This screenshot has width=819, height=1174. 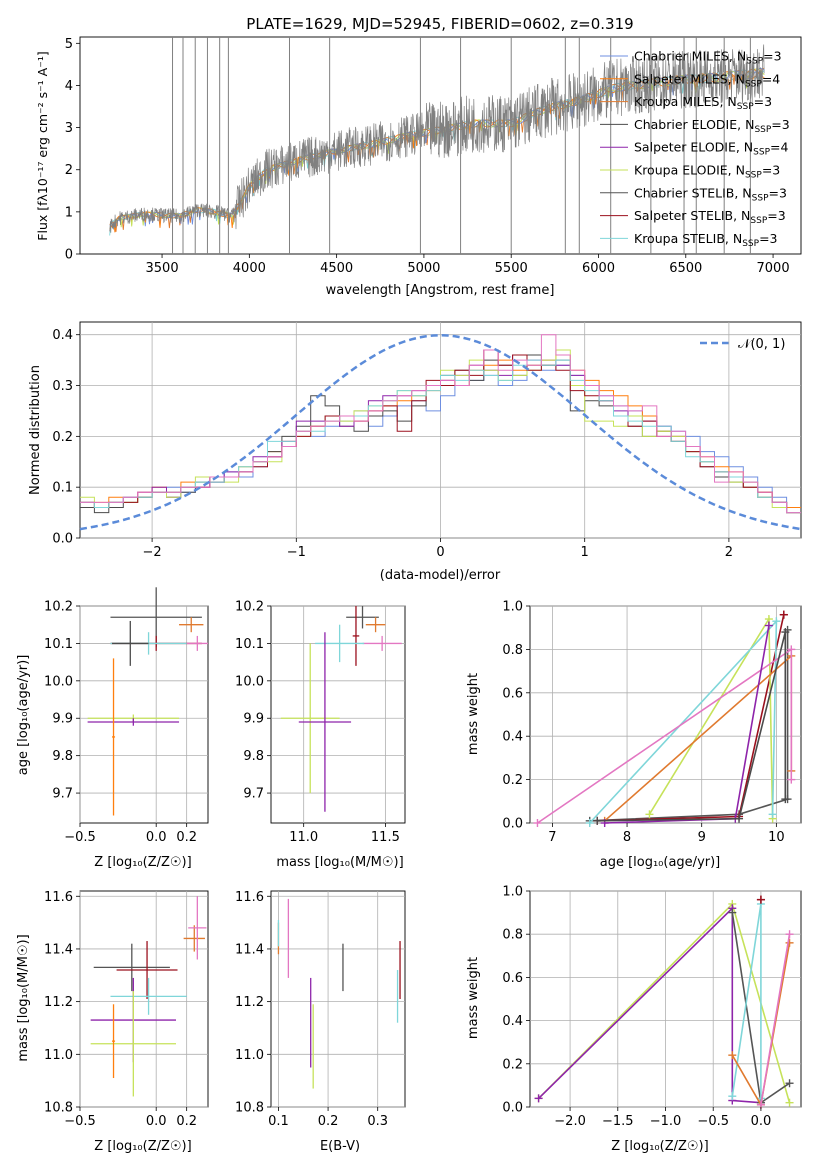 What do you see at coordinates (742, 344) in the screenshot?
I see `residual-legend: 𝒩(0, 1)` at bounding box center [742, 344].